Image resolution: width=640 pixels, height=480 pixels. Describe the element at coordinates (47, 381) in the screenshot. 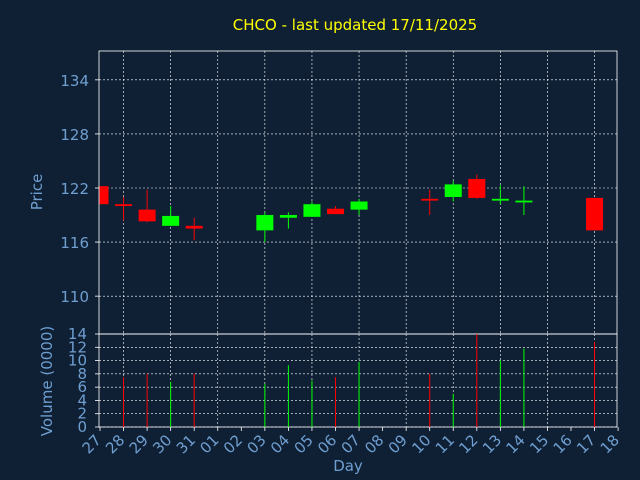

I see `volume-axis-label: Volume (0000)` at that location.